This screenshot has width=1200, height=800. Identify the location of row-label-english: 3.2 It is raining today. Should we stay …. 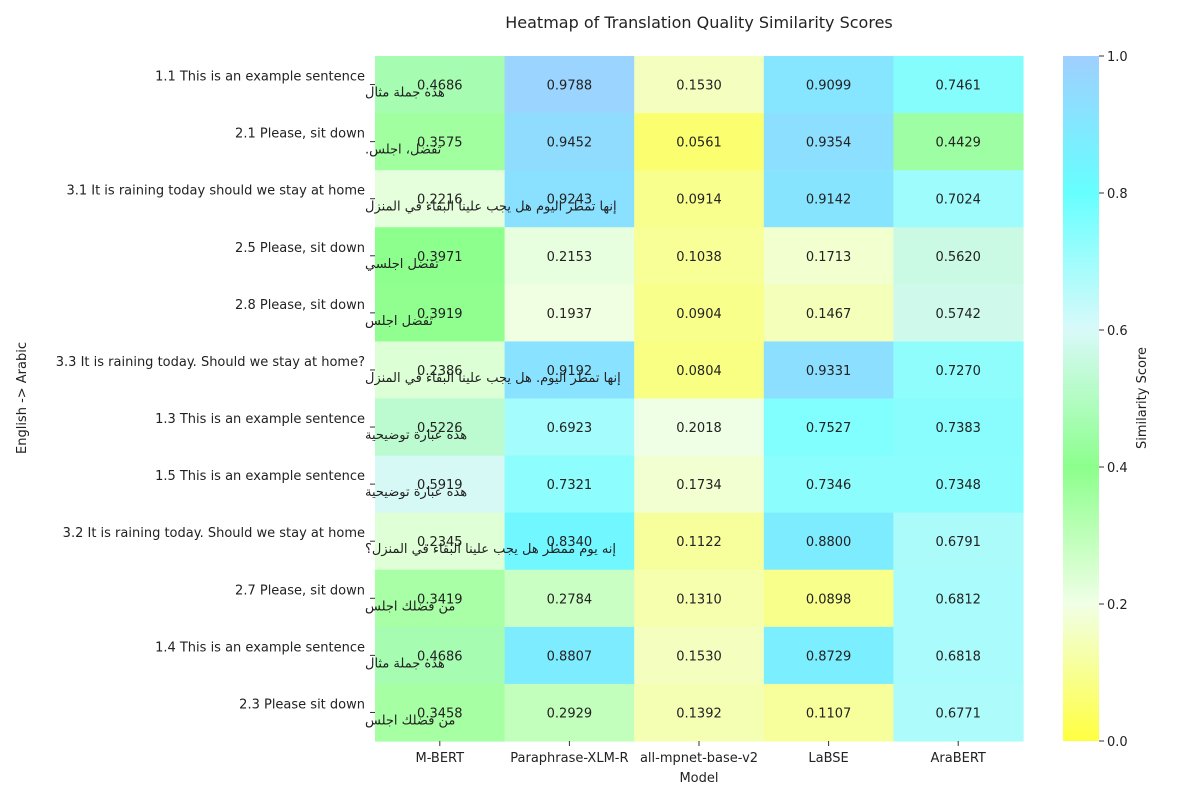
(214, 533).